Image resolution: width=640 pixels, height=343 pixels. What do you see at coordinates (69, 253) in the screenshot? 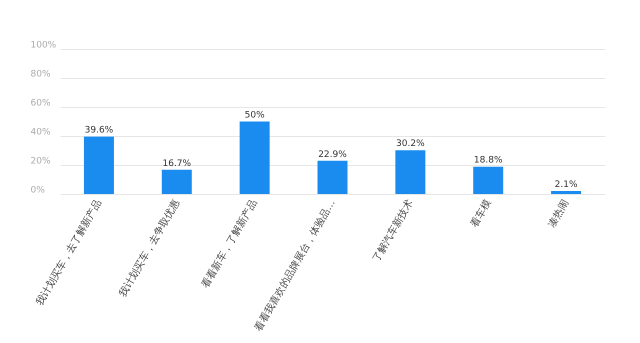
I see `x-tick-label: 我计划买车，去了解新产品` at bounding box center [69, 253].